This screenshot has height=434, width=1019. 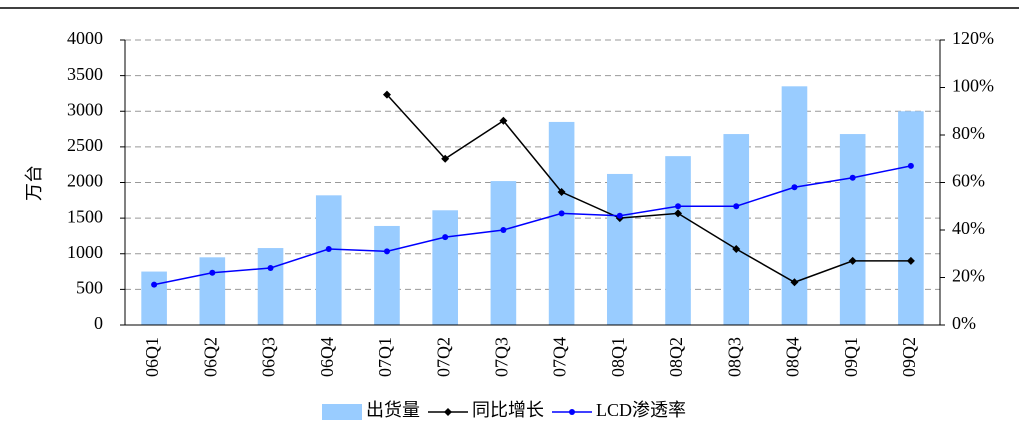 What do you see at coordinates (393, 410) in the screenshot?
I see `legend-label: 出货量` at bounding box center [393, 410].